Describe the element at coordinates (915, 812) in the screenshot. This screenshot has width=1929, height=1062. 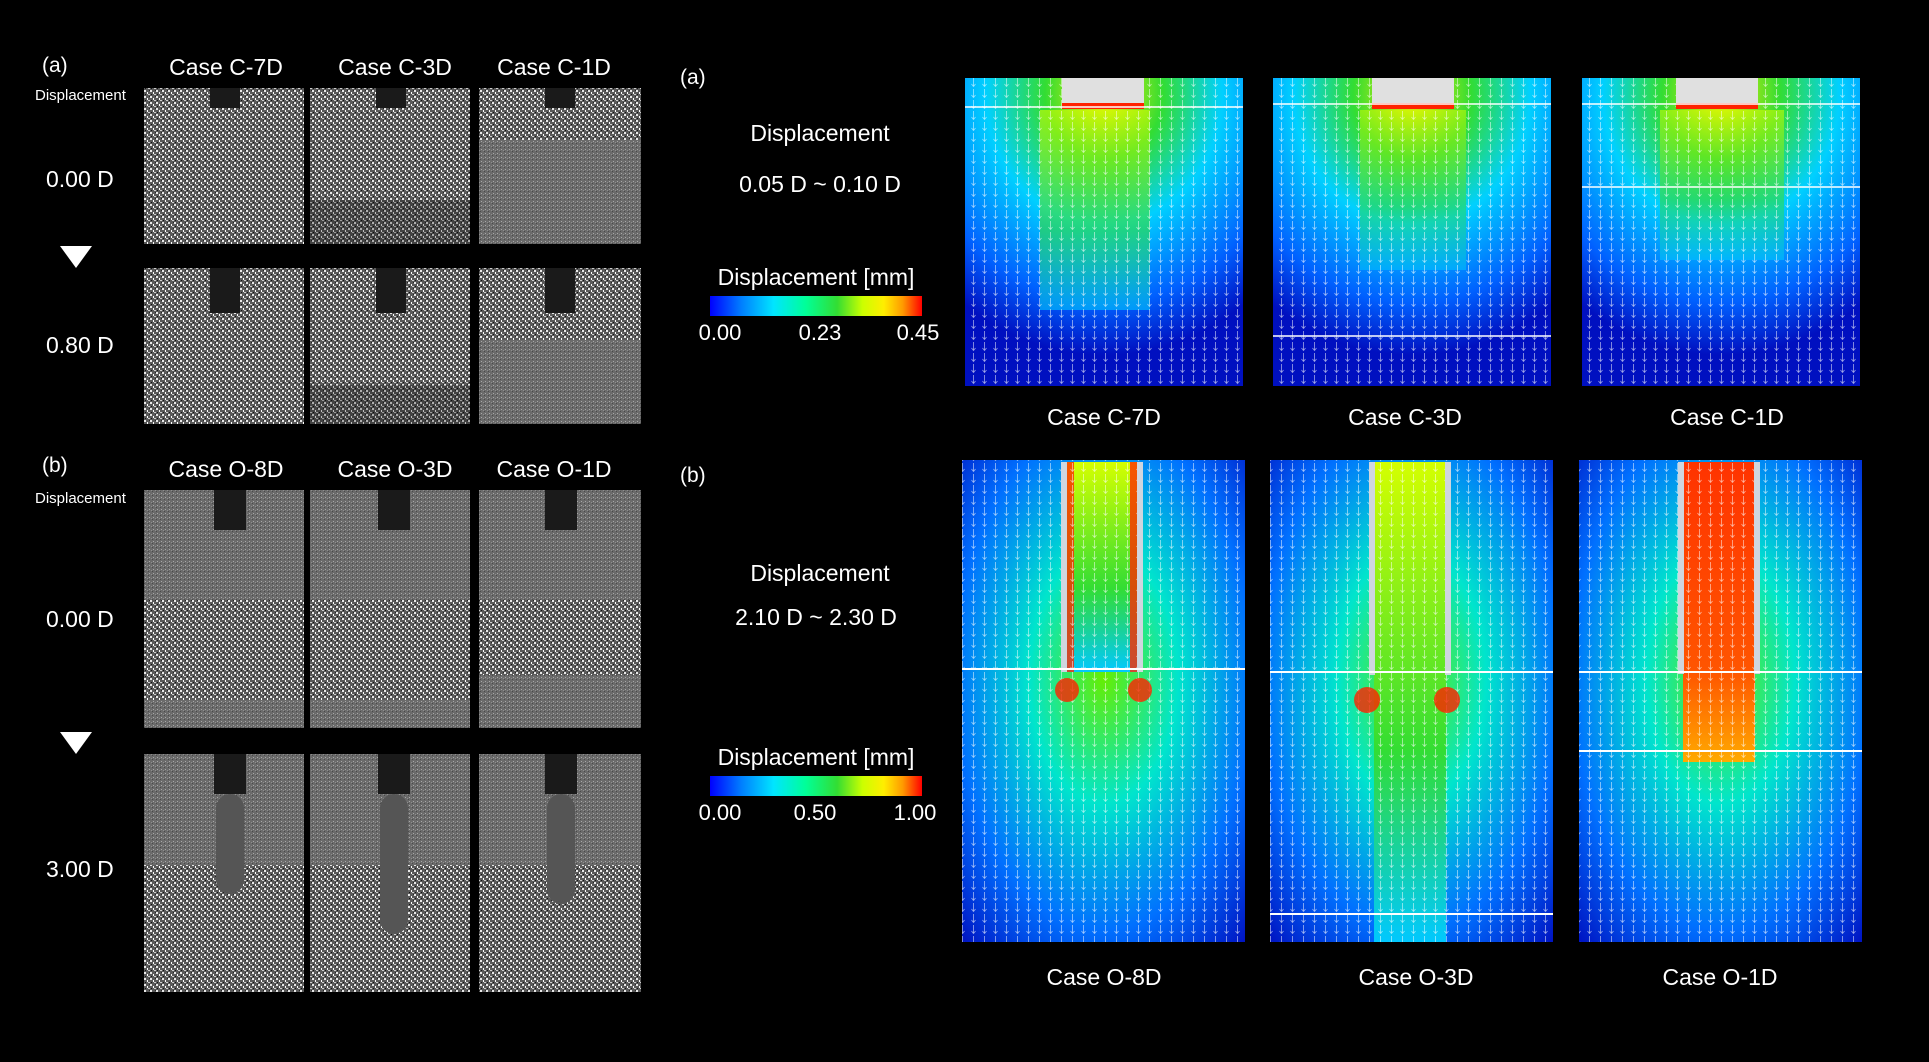
I see `right-b-tick-3: 1.00` at that location.